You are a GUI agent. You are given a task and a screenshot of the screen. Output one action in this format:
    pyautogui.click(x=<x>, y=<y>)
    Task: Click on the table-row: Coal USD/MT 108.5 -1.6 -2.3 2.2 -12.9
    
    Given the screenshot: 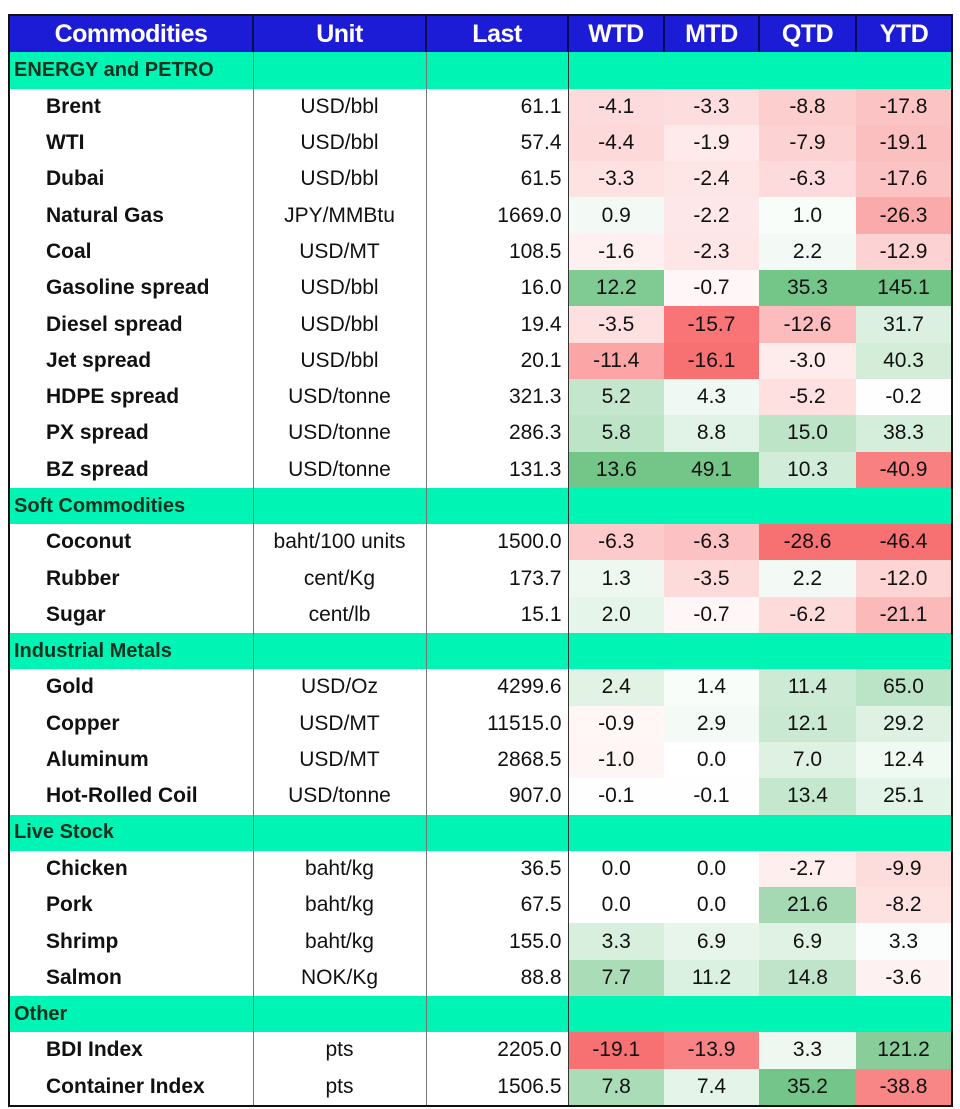 What is the action you would take?
    pyautogui.click(x=480, y=252)
    